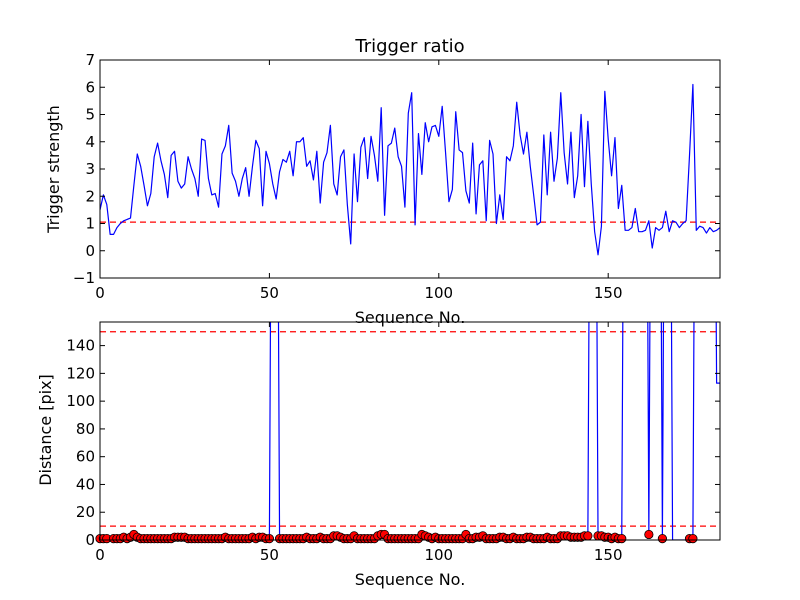 This screenshot has height=600, width=800. What do you see at coordinates (438, 293) in the screenshot?
I see `top-chart-xtick-label: 100` at bounding box center [438, 293].